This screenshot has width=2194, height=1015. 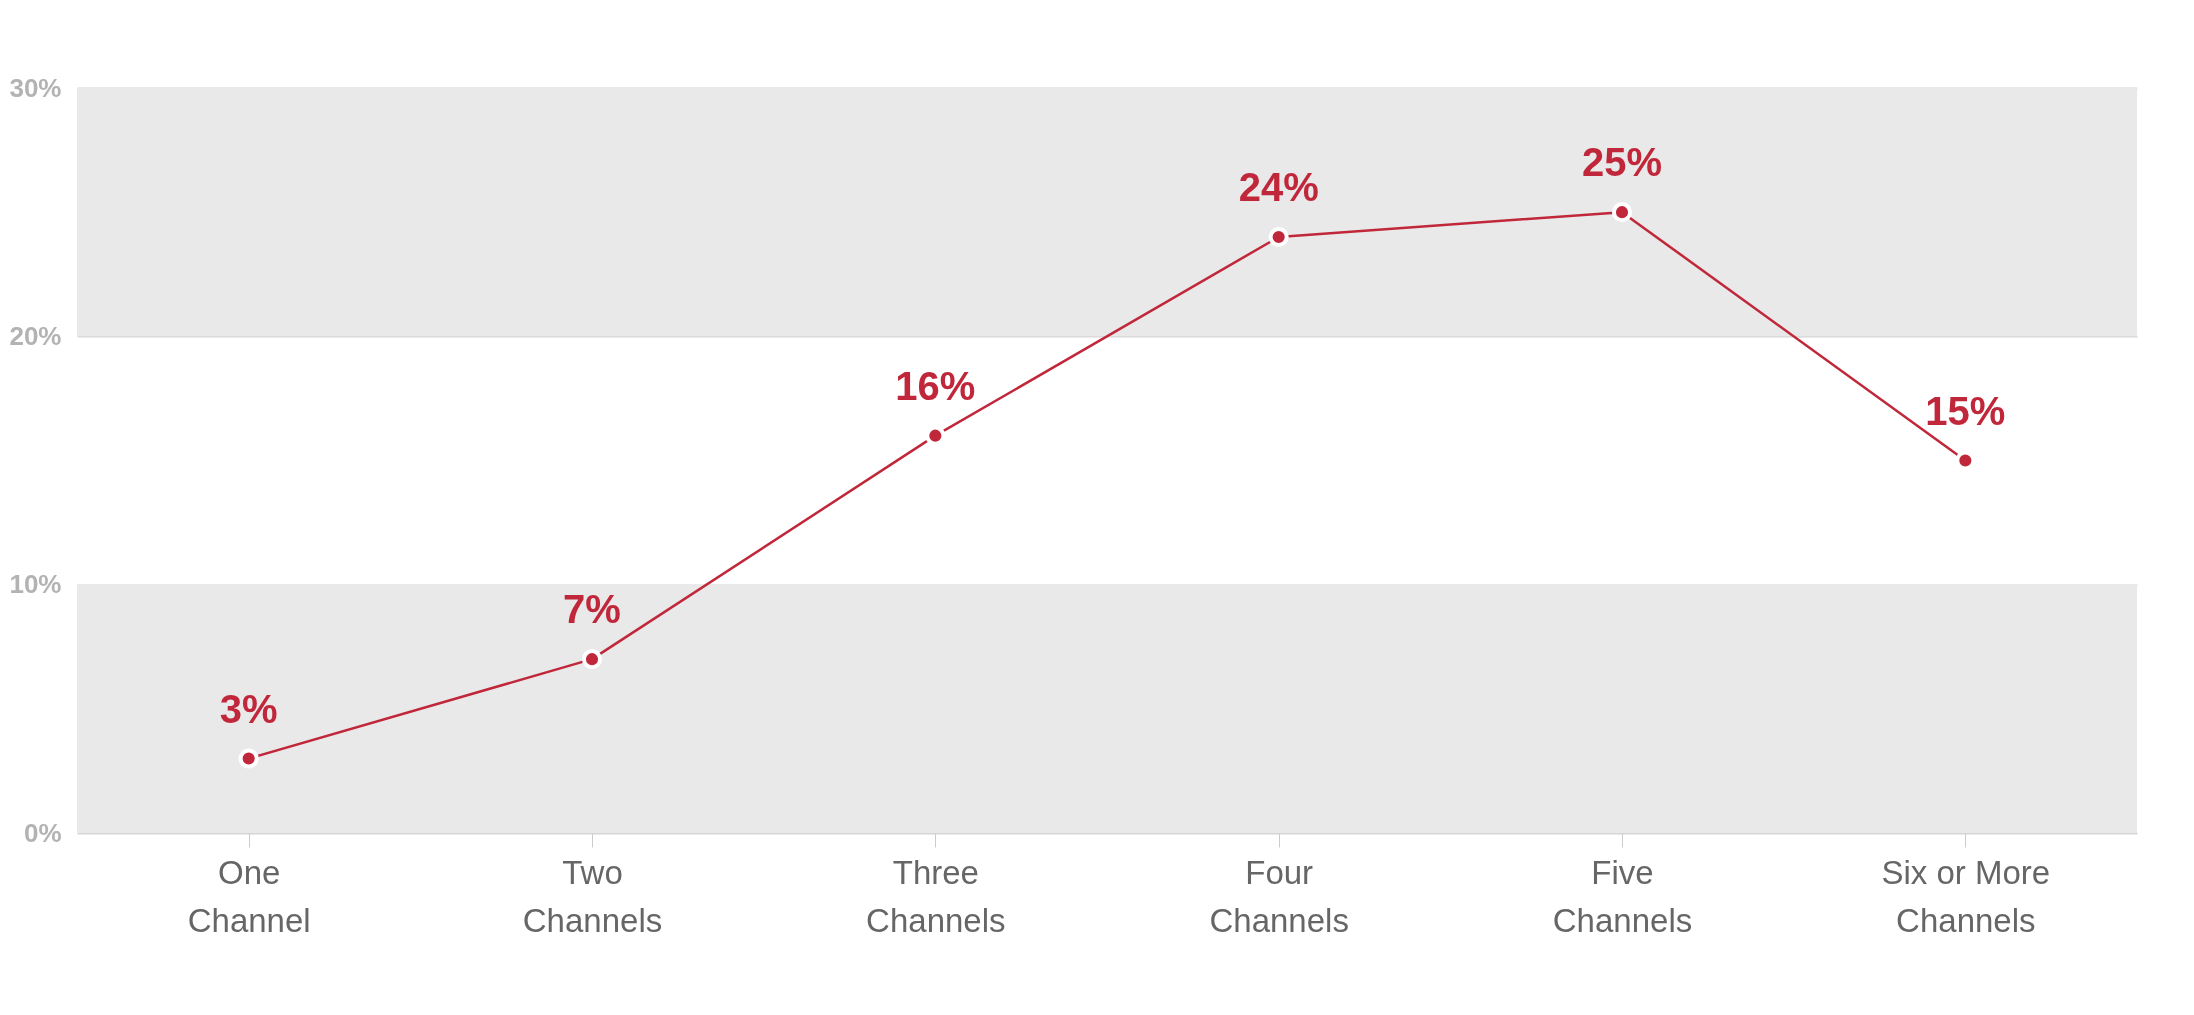 What do you see at coordinates (935, 385) in the screenshot?
I see `data-label: 16%` at bounding box center [935, 385].